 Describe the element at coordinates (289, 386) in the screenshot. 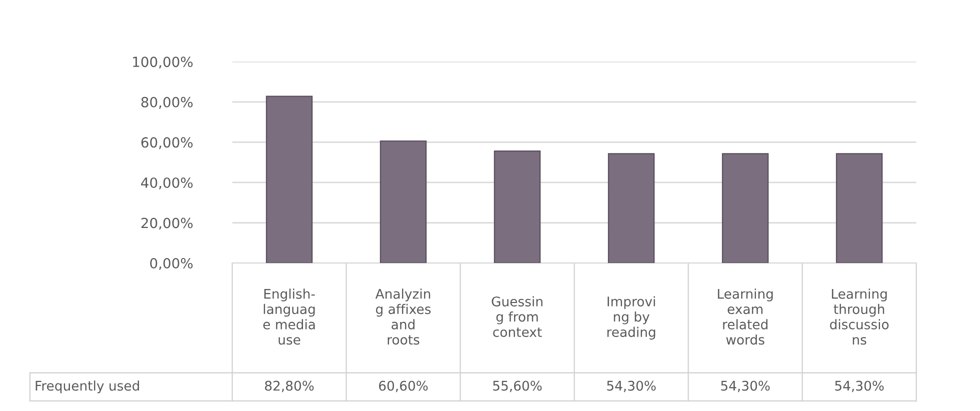

I see `data-label: 82,80%` at that location.